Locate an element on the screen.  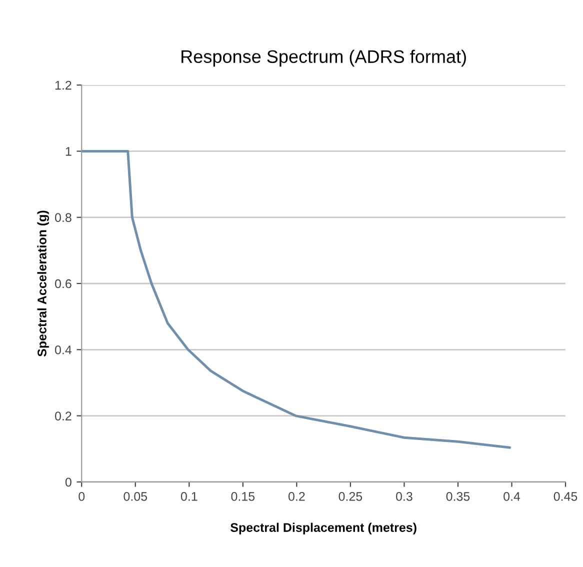
y-tick-label: 1.2 is located at coordinates (63, 85).